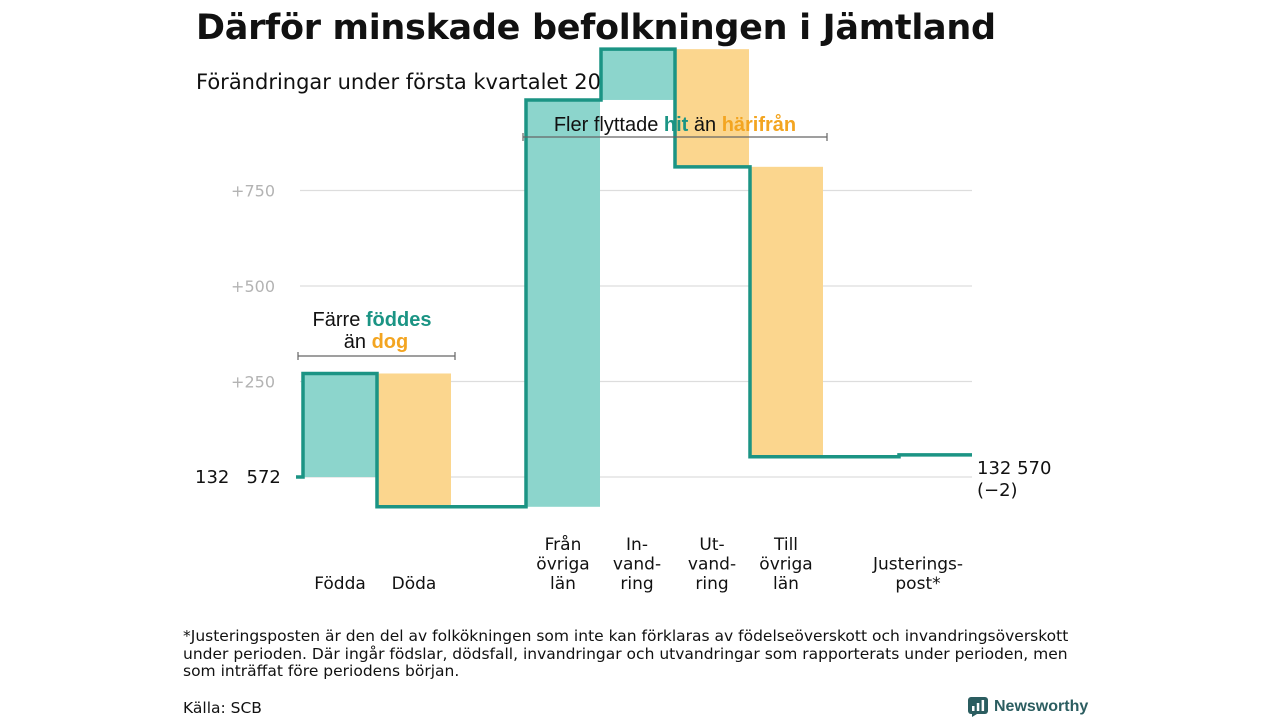 The width and height of the screenshot is (1280, 720). Describe the element at coordinates (596, 28) in the screenshot. I see `chart-title: Därför minskade befolkningen i Jämtland` at that location.